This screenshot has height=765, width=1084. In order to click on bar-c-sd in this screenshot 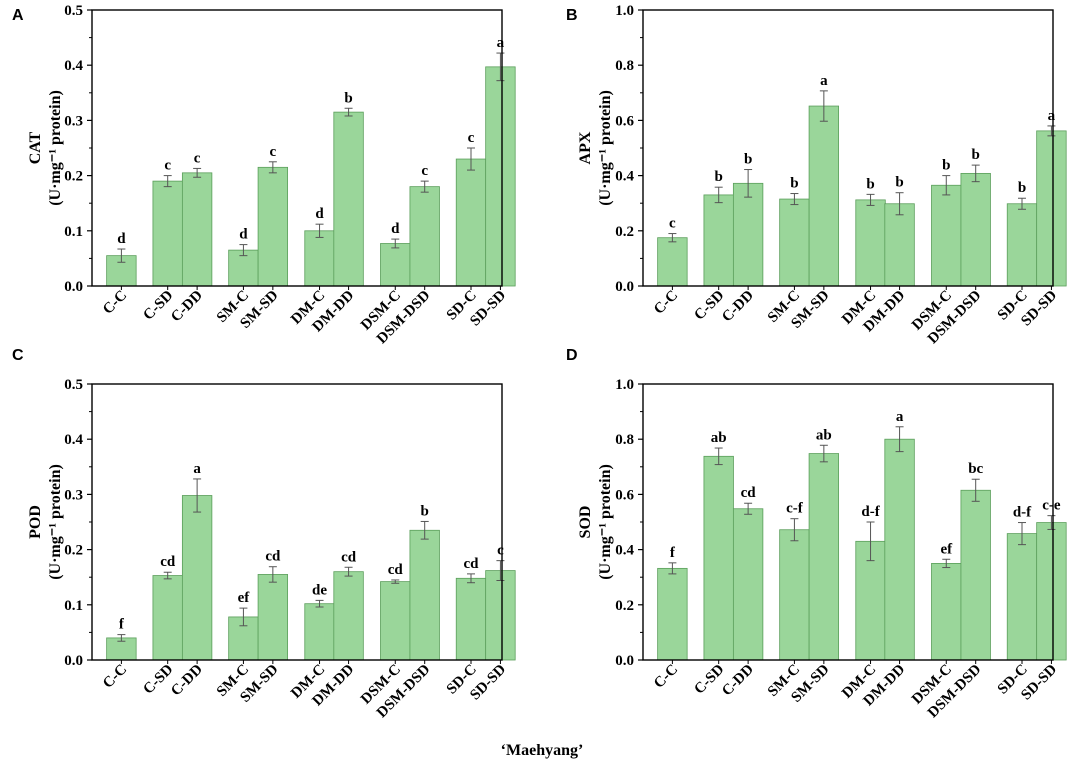, I will do `click(167, 233)`.